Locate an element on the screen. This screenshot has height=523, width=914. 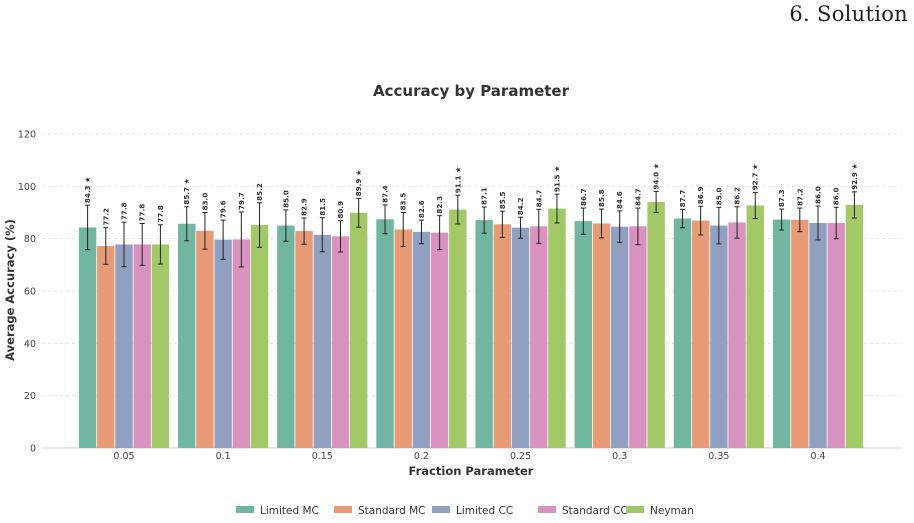
data-label: 82.9 is located at coordinates (304, 207).